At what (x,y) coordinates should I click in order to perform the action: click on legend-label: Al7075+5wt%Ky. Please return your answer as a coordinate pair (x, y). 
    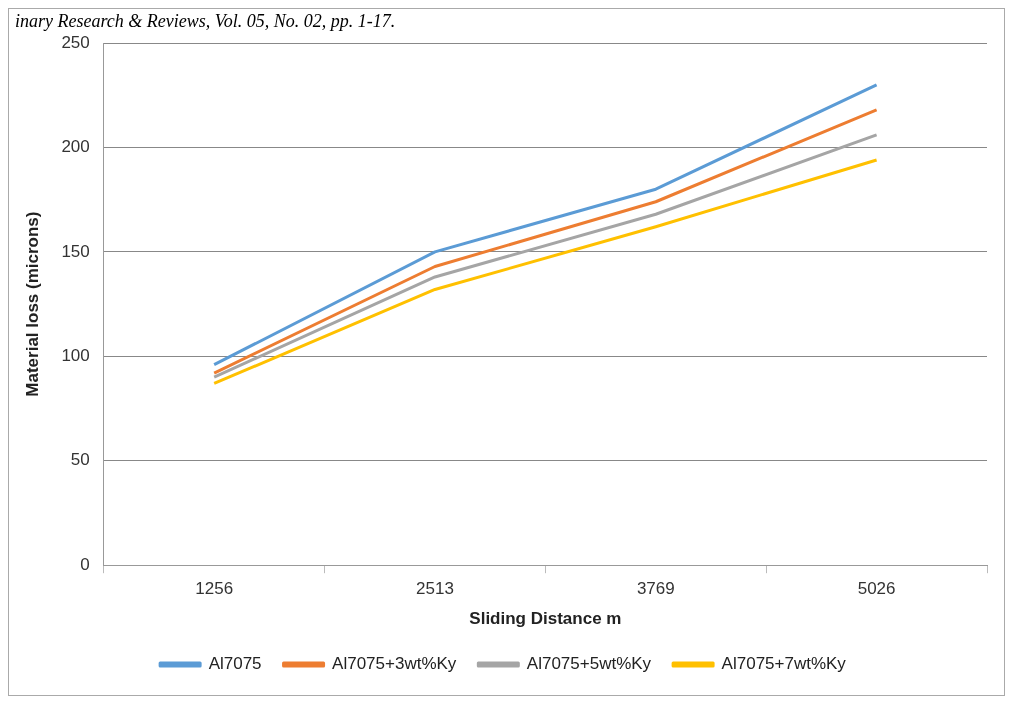
    Looking at the image, I should click on (589, 664).